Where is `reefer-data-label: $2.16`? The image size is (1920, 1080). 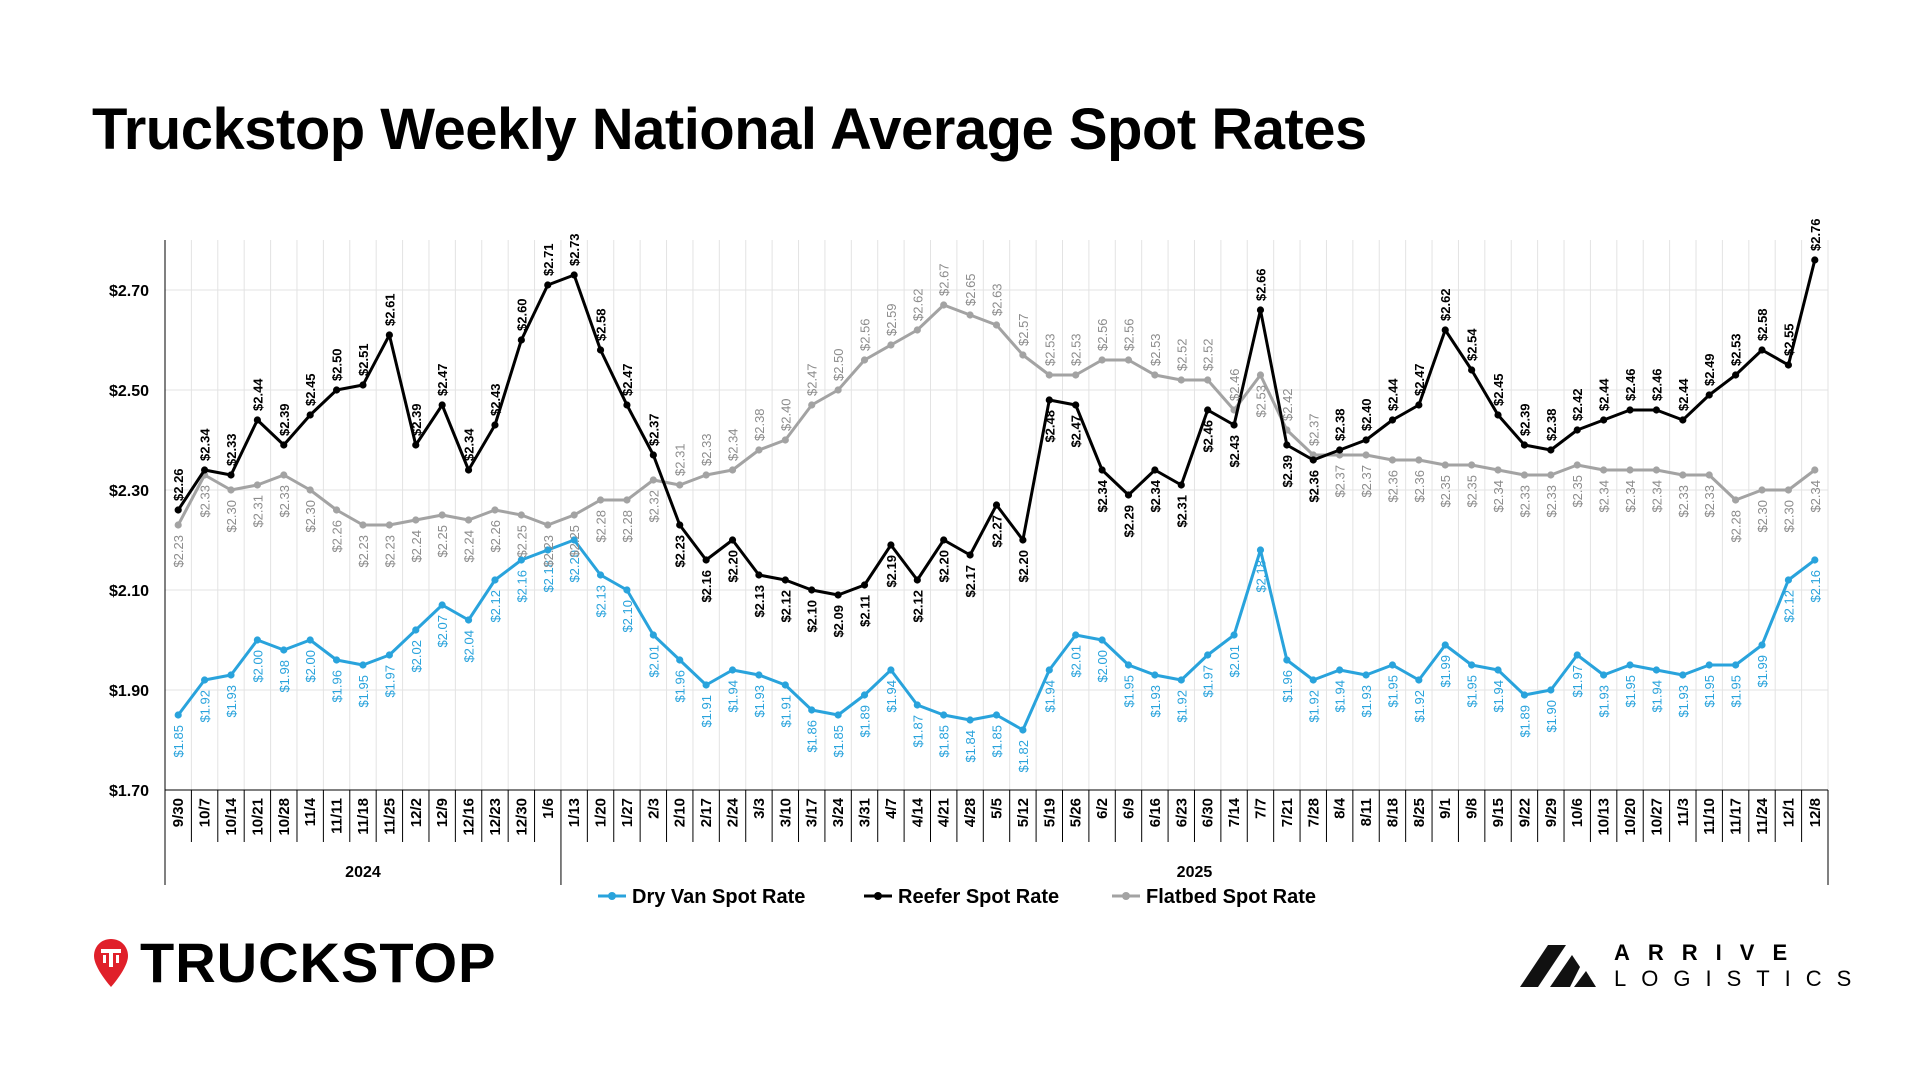
reefer-data-label: $2.16 is located at coordinates (706, 586).